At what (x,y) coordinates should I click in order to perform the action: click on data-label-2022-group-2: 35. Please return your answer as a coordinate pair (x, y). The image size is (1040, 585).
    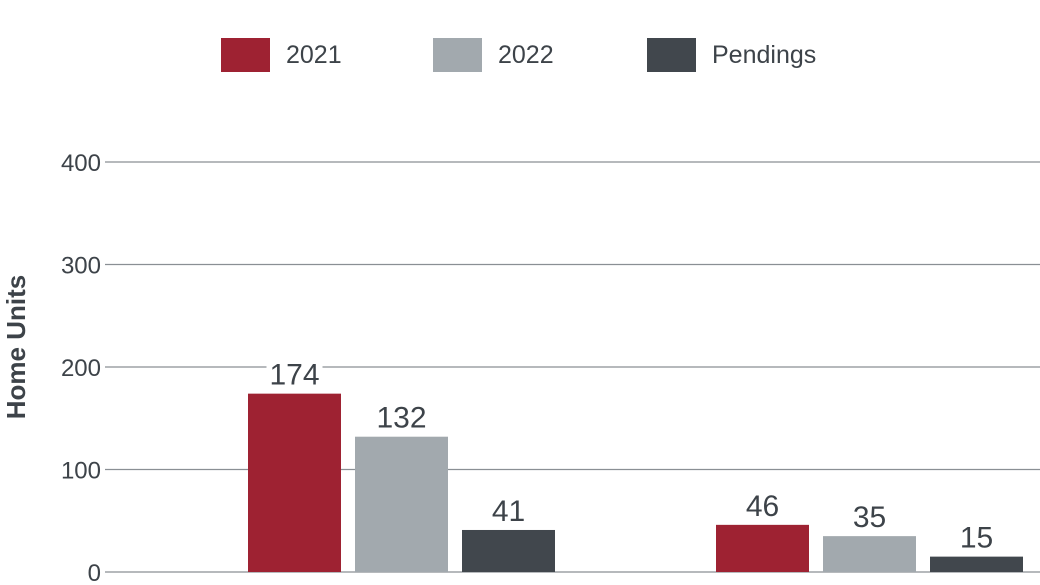
    Looking at the image, I should click on (869, 517).